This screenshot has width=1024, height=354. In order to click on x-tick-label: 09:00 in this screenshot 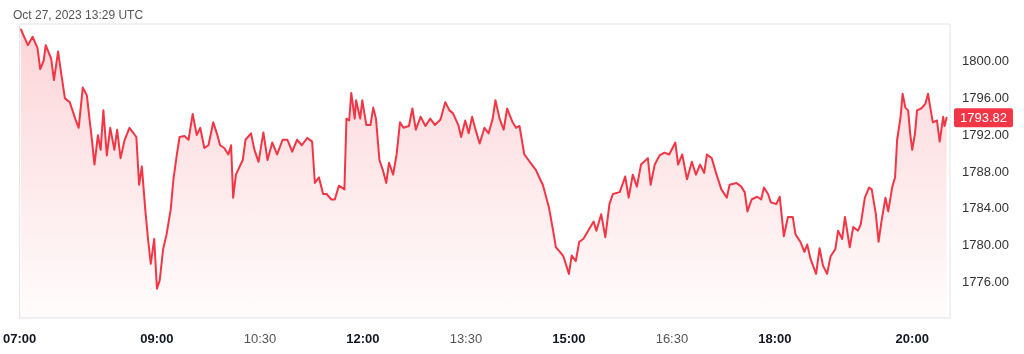, I will do `click(157, 338)`.